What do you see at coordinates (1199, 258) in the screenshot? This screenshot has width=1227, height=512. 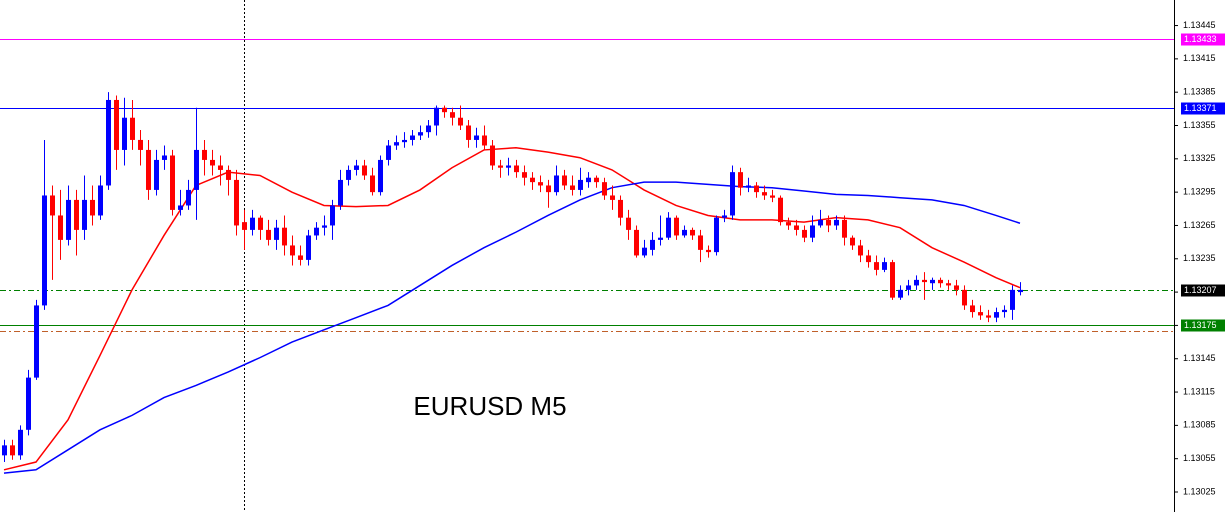 I see `y-tick-label: 1.13235` at bounding box center [1199, 258].